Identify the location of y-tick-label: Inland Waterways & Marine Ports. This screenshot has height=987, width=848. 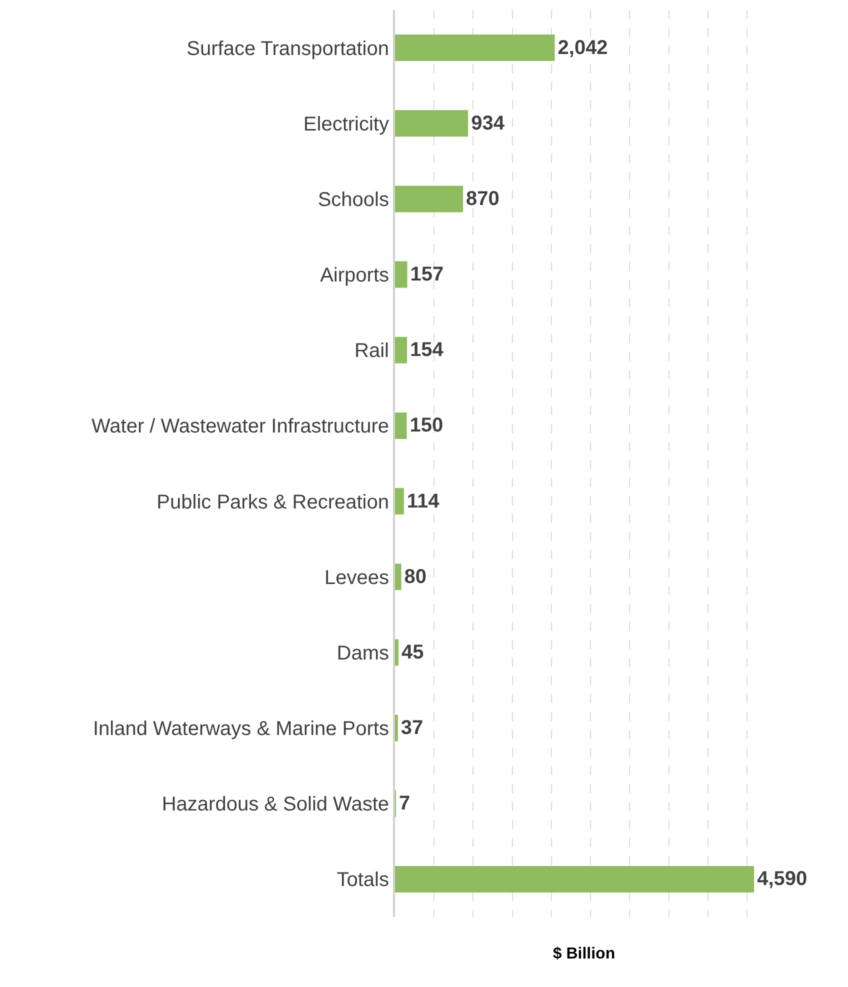
(240, 729).